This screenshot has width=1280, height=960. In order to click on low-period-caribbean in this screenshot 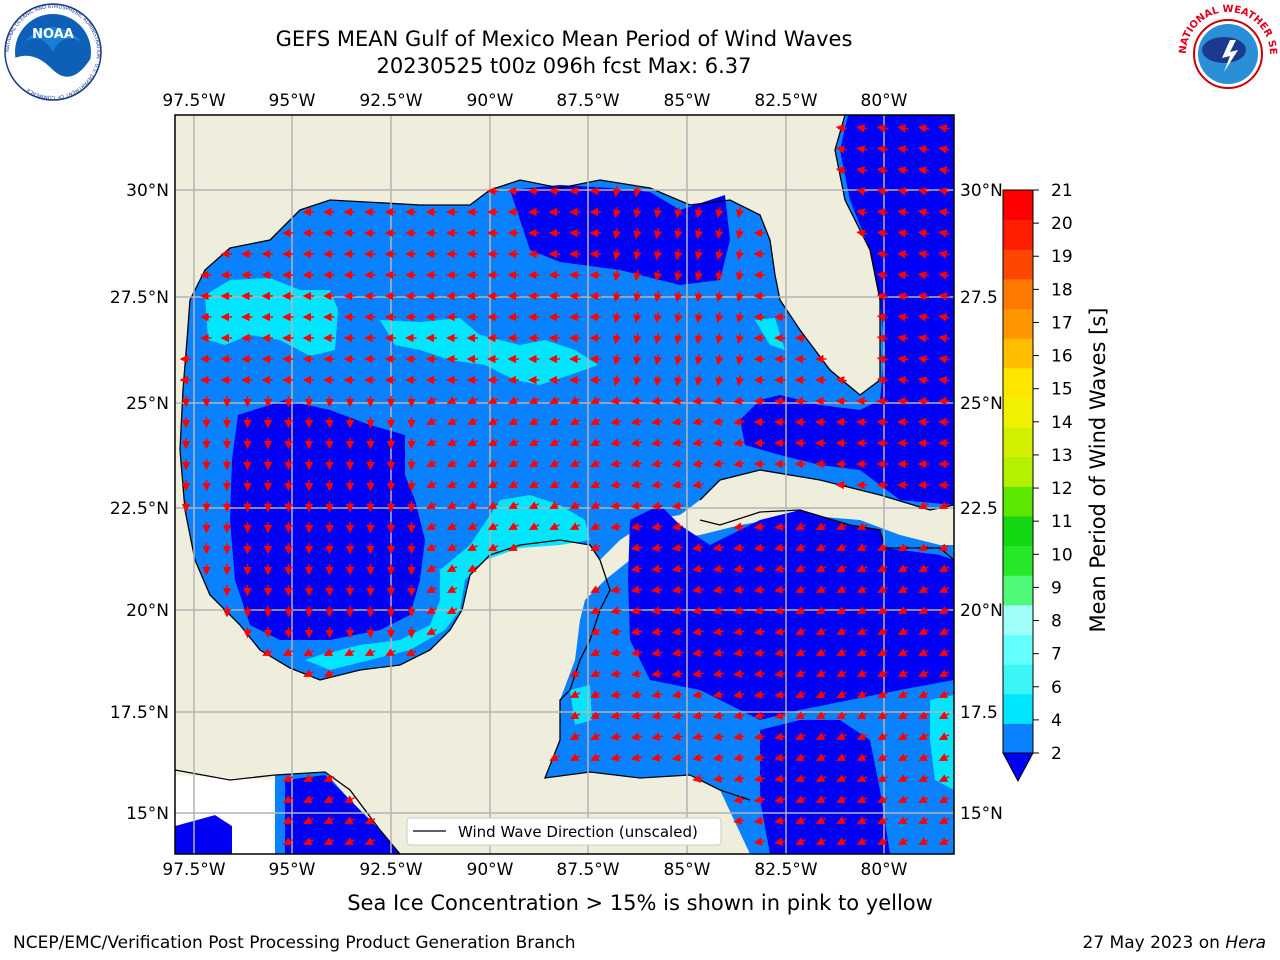, I will do `click(791, 612)`.